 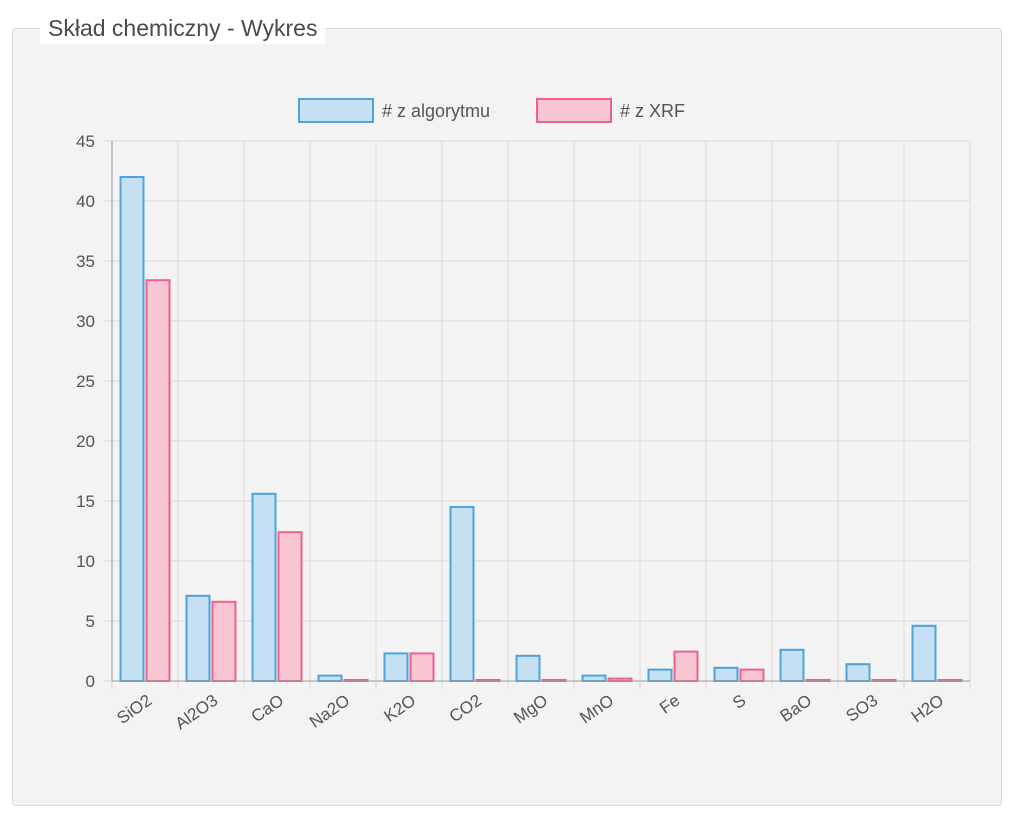 I want to click on y-tick-label: 5, so click(x=90, y=621).